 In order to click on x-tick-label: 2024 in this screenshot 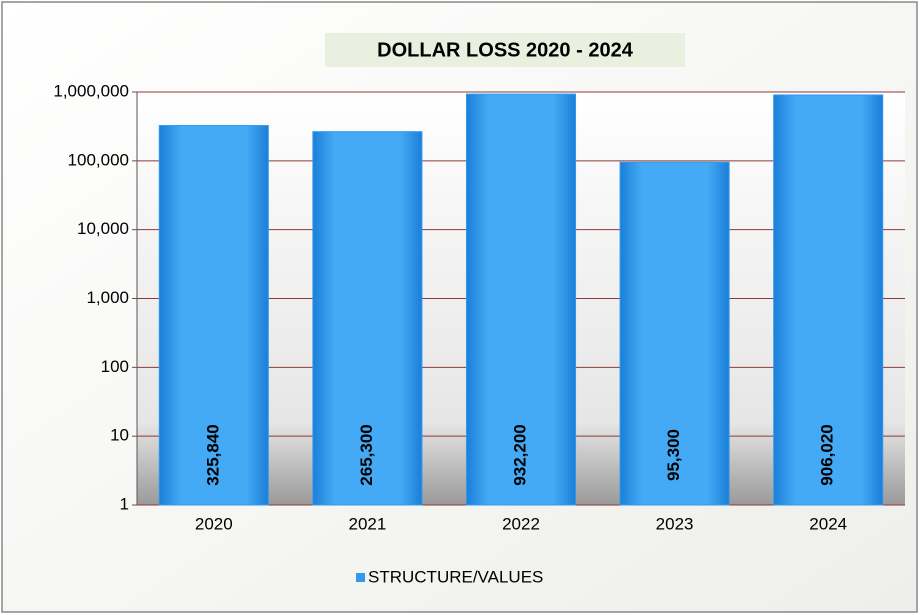, I will do `click(828, 523)`.